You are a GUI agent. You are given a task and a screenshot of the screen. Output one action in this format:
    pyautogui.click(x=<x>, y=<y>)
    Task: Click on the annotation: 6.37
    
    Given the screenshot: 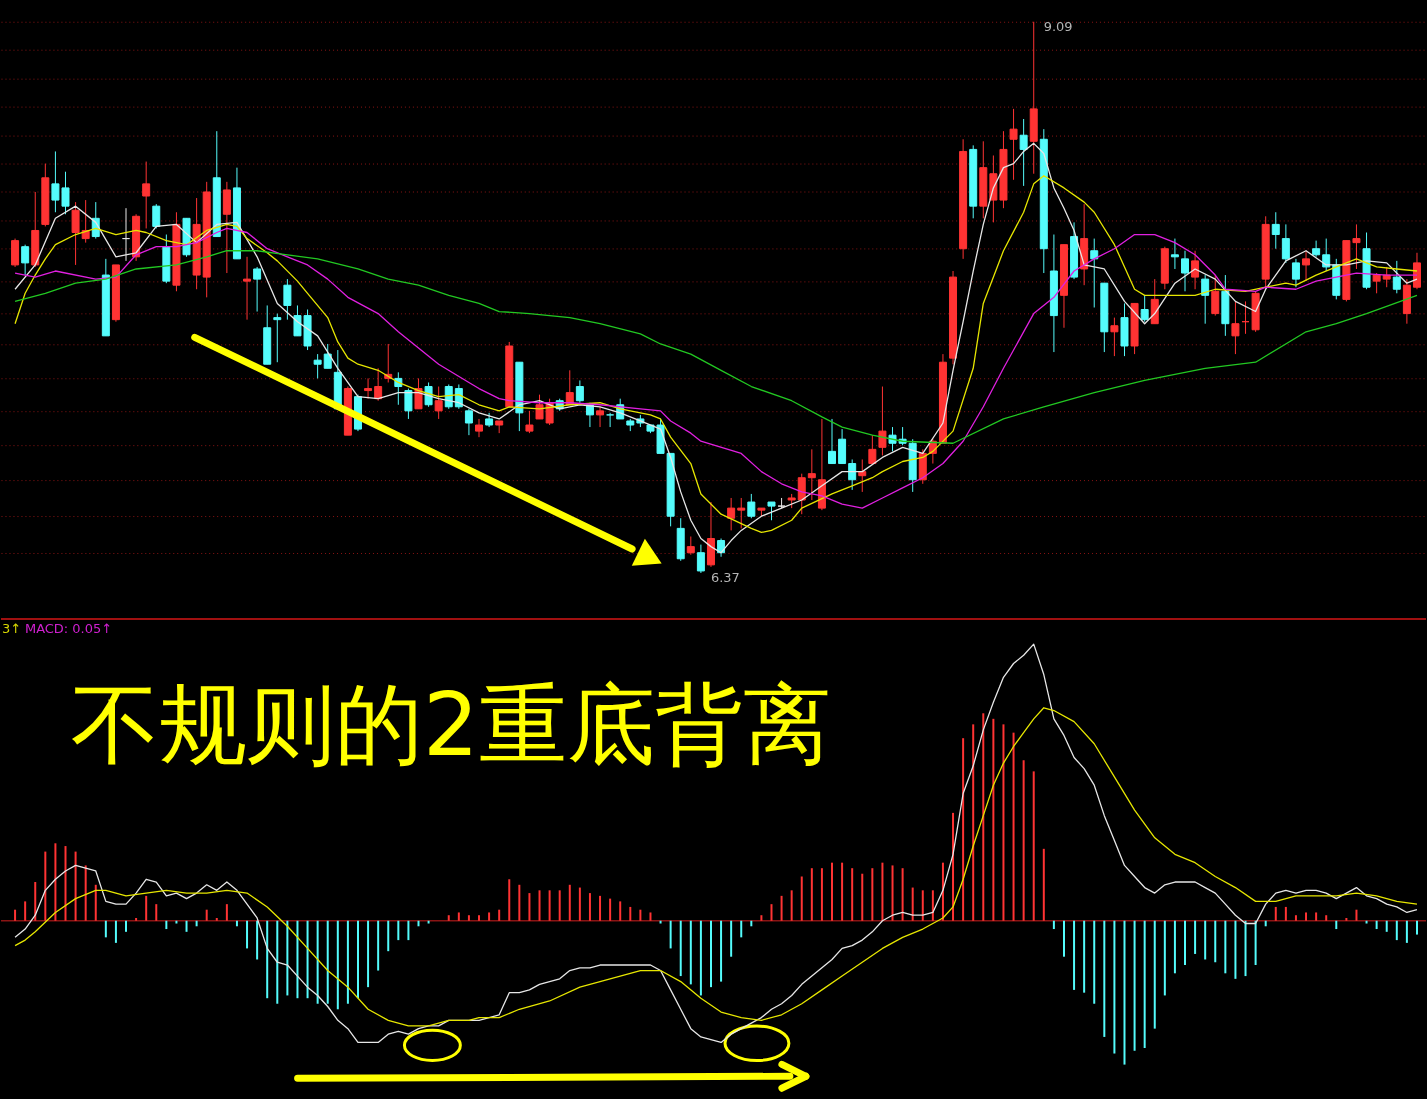 What is the action you would take?
    pyautogui.click(x=725, y=577)
    